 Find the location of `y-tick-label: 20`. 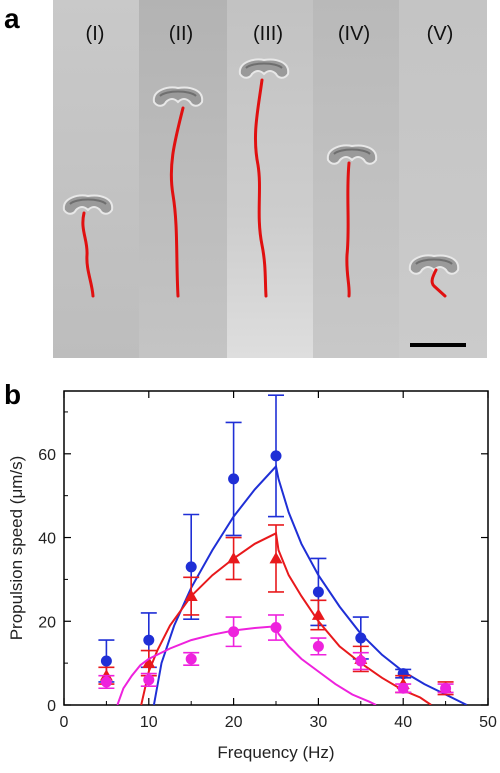

y-tick-label: 20 is located at coordinates (47, 622).